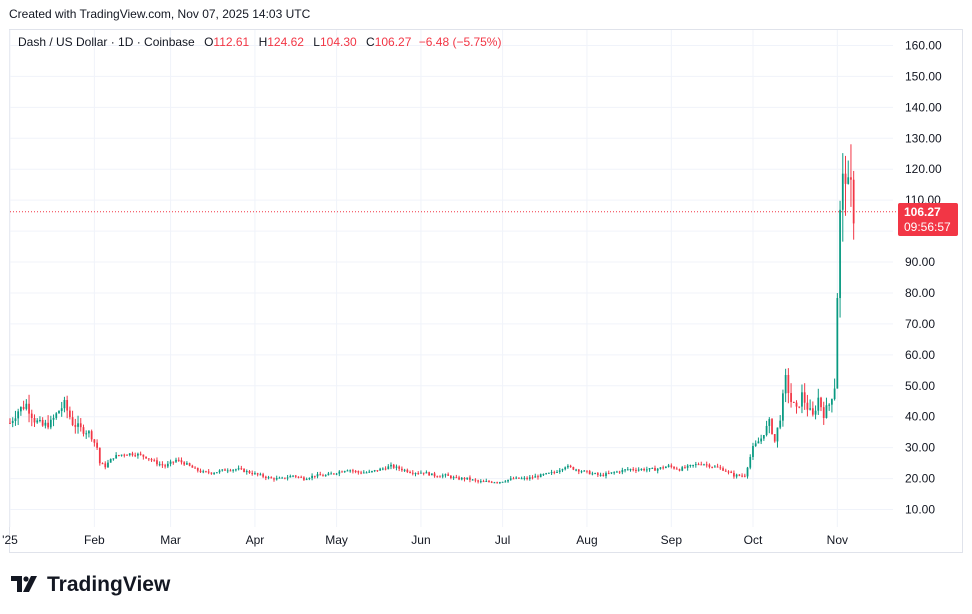 The image size is (972, 614). What do you see at coordinates (586, 540) in the screenshot?
I see `x-tick-label: Aug` at bounding box center [586, 540].